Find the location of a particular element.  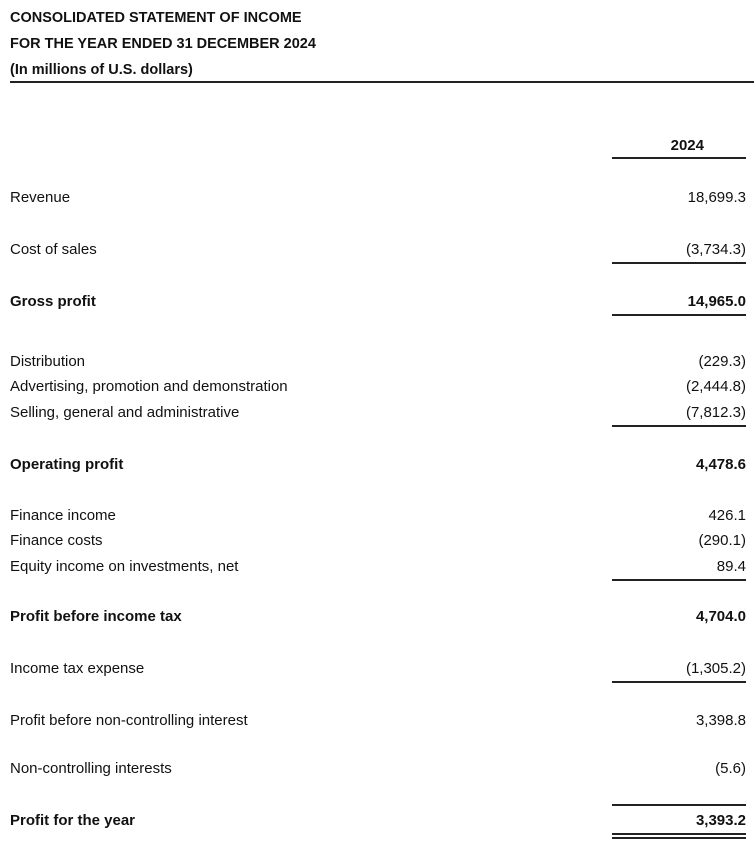

table-row: Gross profit 14,965.0 is located at coordinates (378, 304).